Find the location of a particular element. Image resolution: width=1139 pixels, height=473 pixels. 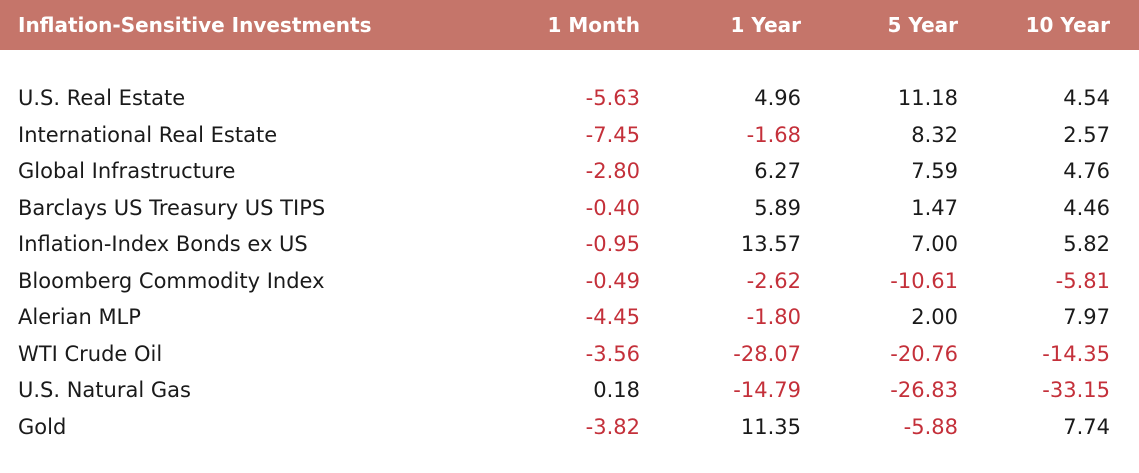

value-1-month: -0.49 is located at coordinates (612, 281).